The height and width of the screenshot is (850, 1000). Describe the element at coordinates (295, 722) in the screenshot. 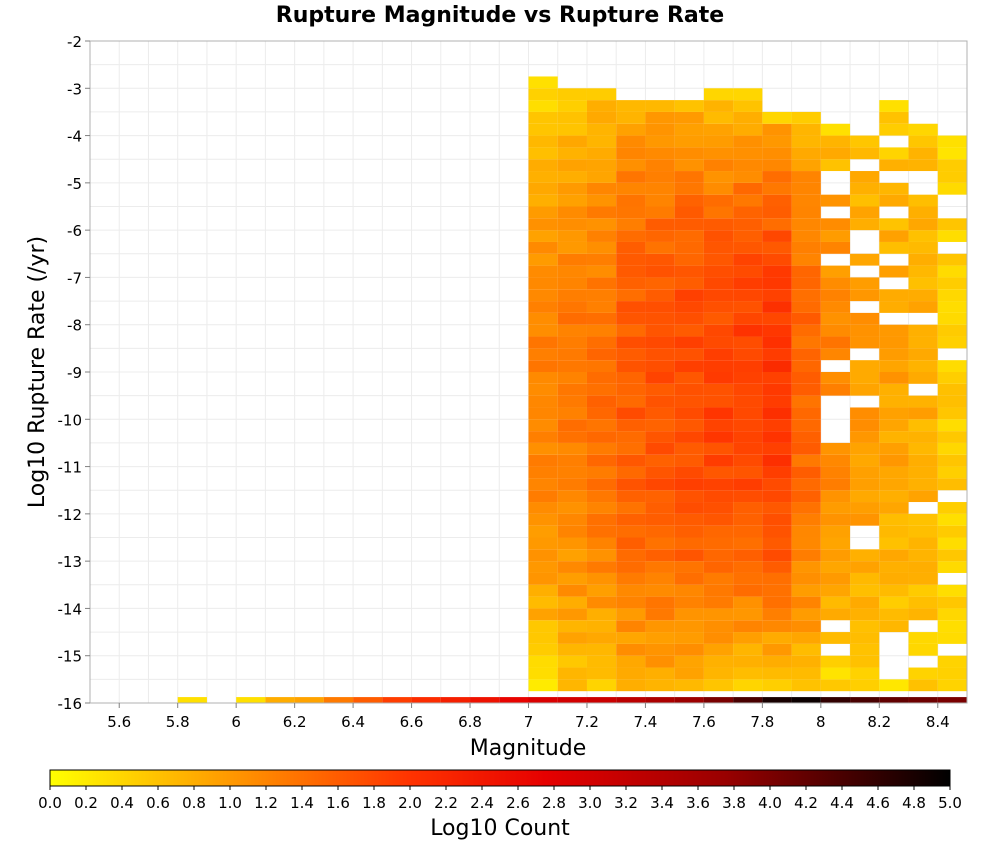

I see `x-tick-label: 6.2` at that location.